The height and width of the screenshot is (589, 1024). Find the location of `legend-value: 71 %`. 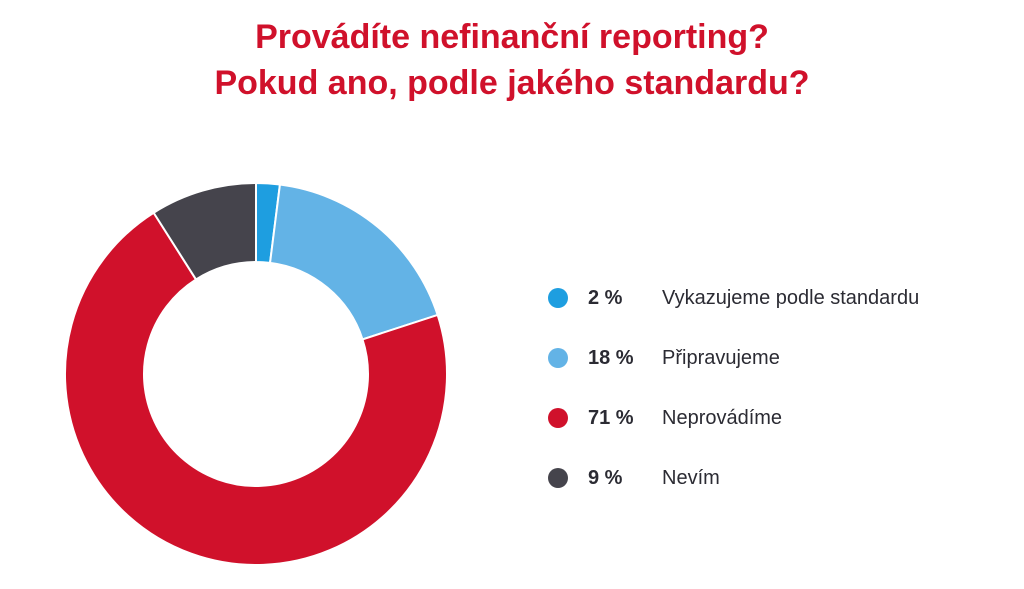

legend-value: 71 % is located at coordinates (611, 417).